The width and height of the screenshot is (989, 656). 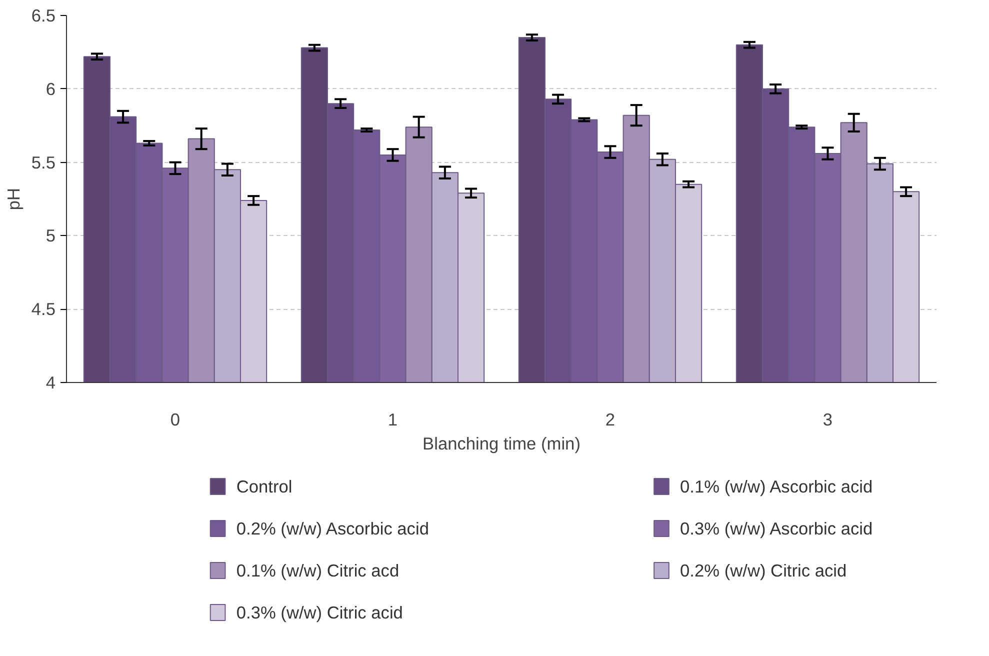 What do you see at coordinates (776, 528) in the screenshot?
I see `legend-label: 0.3% (w/w) Ascorbic acid` at bounding box center [776, 528].